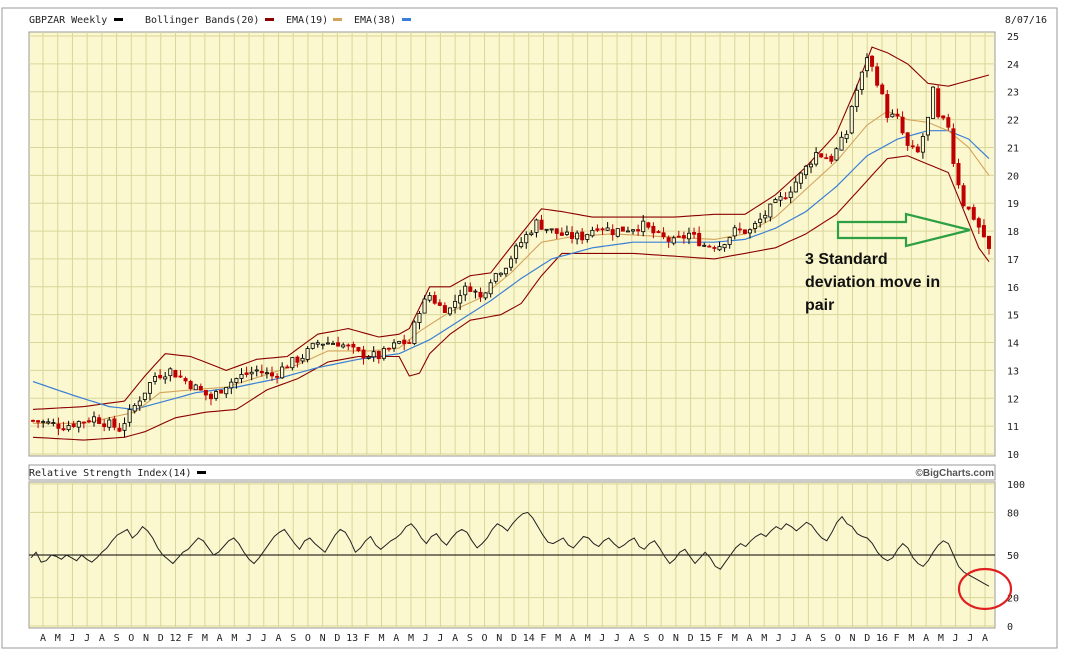  Describe the element at coordinates (1013, 371) in the screenshot. I see `price-y-tick: 13` at that location.